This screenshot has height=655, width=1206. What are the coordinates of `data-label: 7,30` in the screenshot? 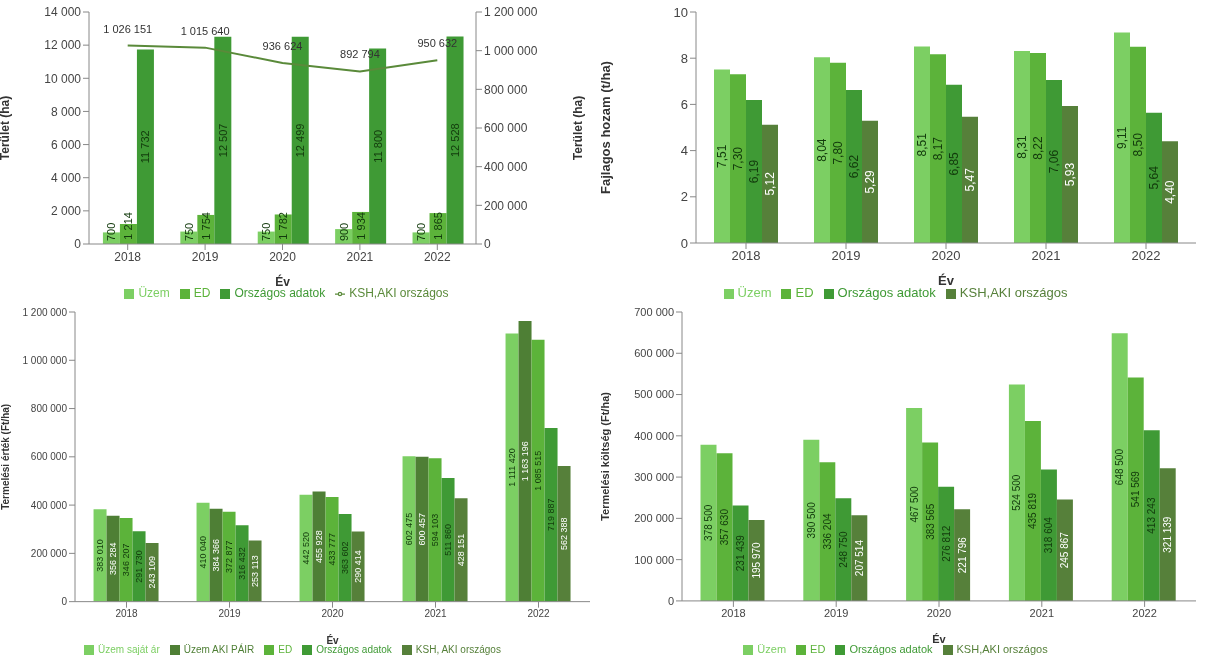 It's located at (738, 158).